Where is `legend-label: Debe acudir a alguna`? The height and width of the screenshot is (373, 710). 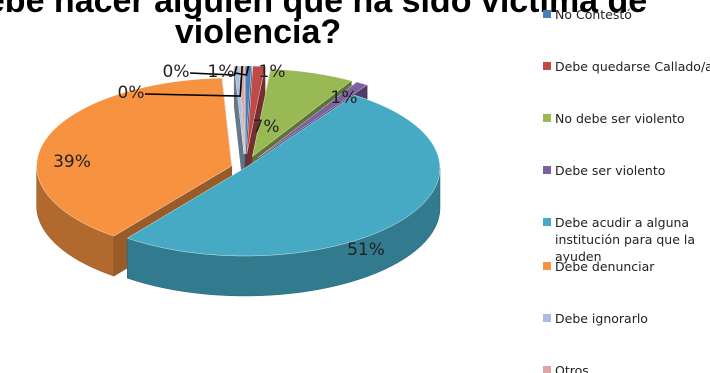 legend-label: Debe acudir a alguna is located at coordinates (622, 222).